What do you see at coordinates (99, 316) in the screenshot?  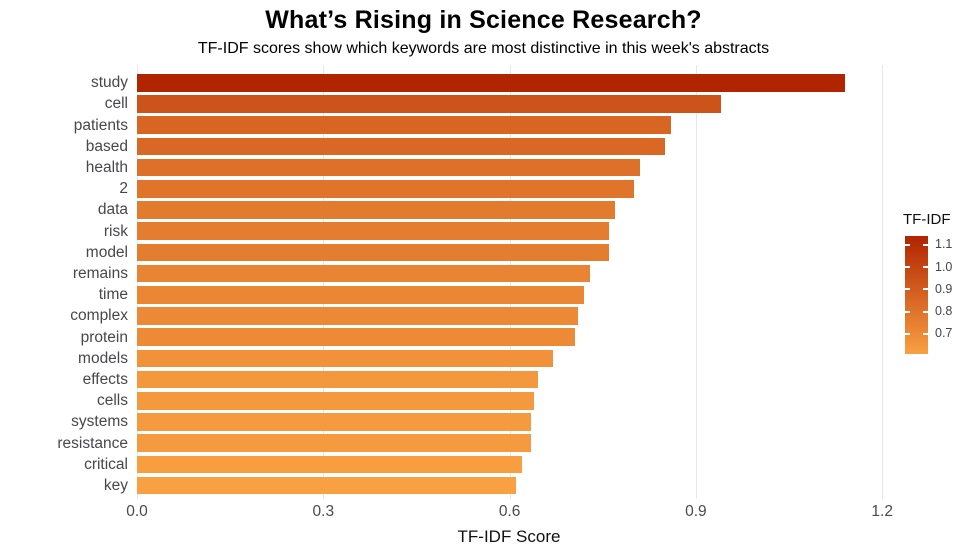 I see `y-axis-label: complex` at bounding box center [99, 316].